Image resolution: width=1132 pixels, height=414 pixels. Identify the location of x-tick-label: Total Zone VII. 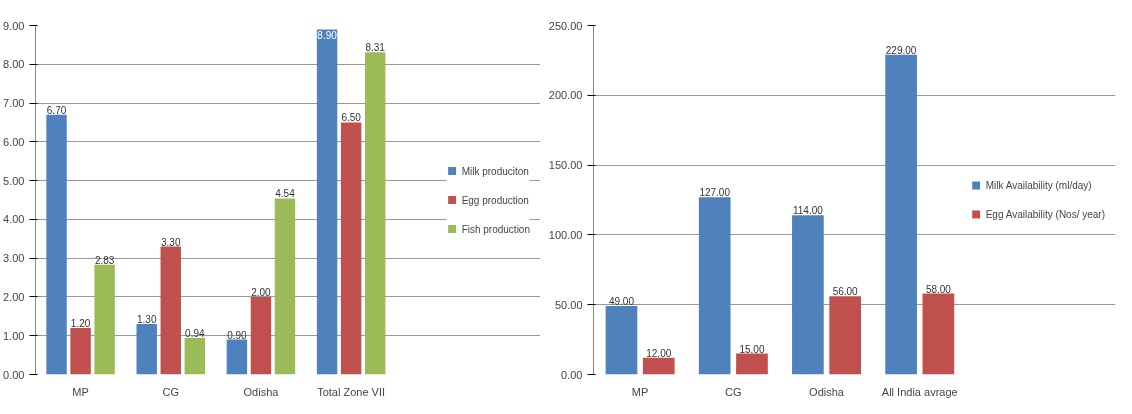
(351, 391).